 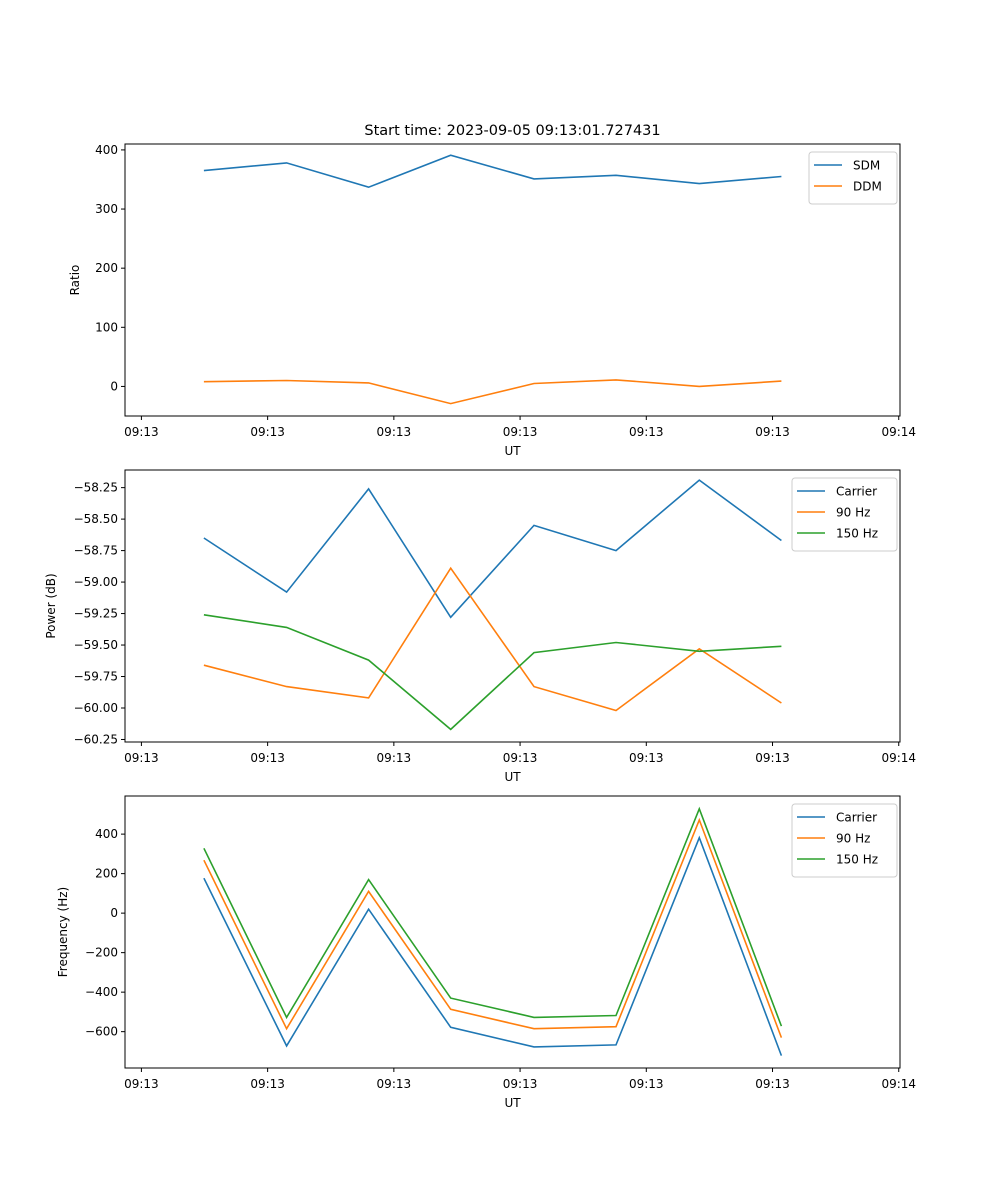 What do you see at coordinates (96, 739) in the screenshot?
I see `y-tick-label: −60.25` at bounding box center [96, 739].